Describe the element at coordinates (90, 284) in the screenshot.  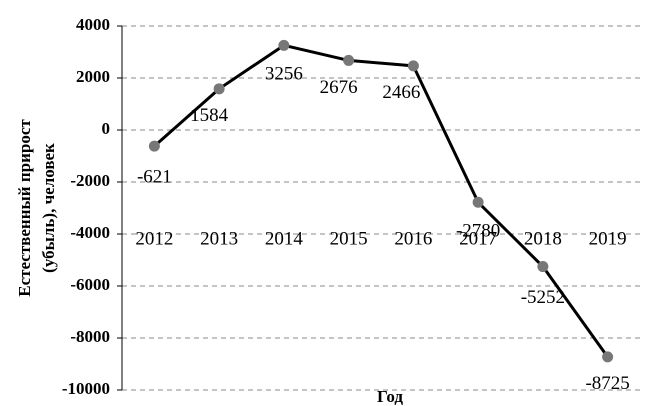
I see `y-tick-label: -6000` at that location.